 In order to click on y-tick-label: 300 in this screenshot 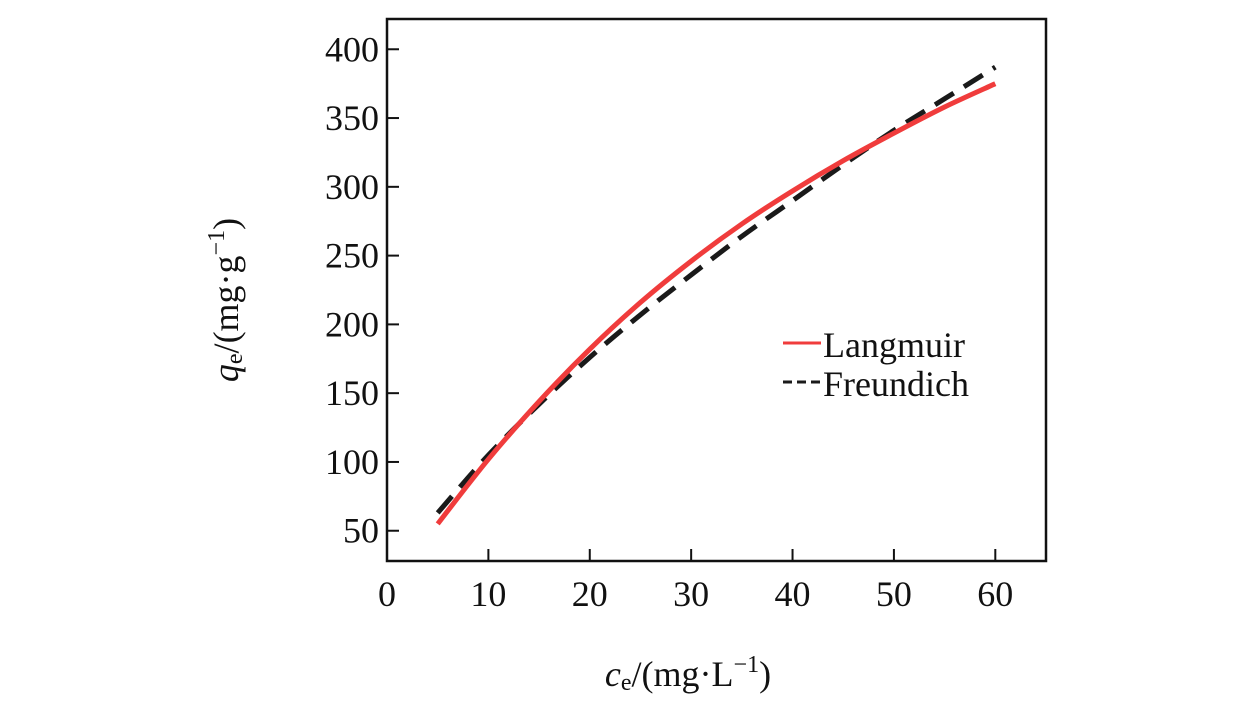, I will do `click(352, 187)`.